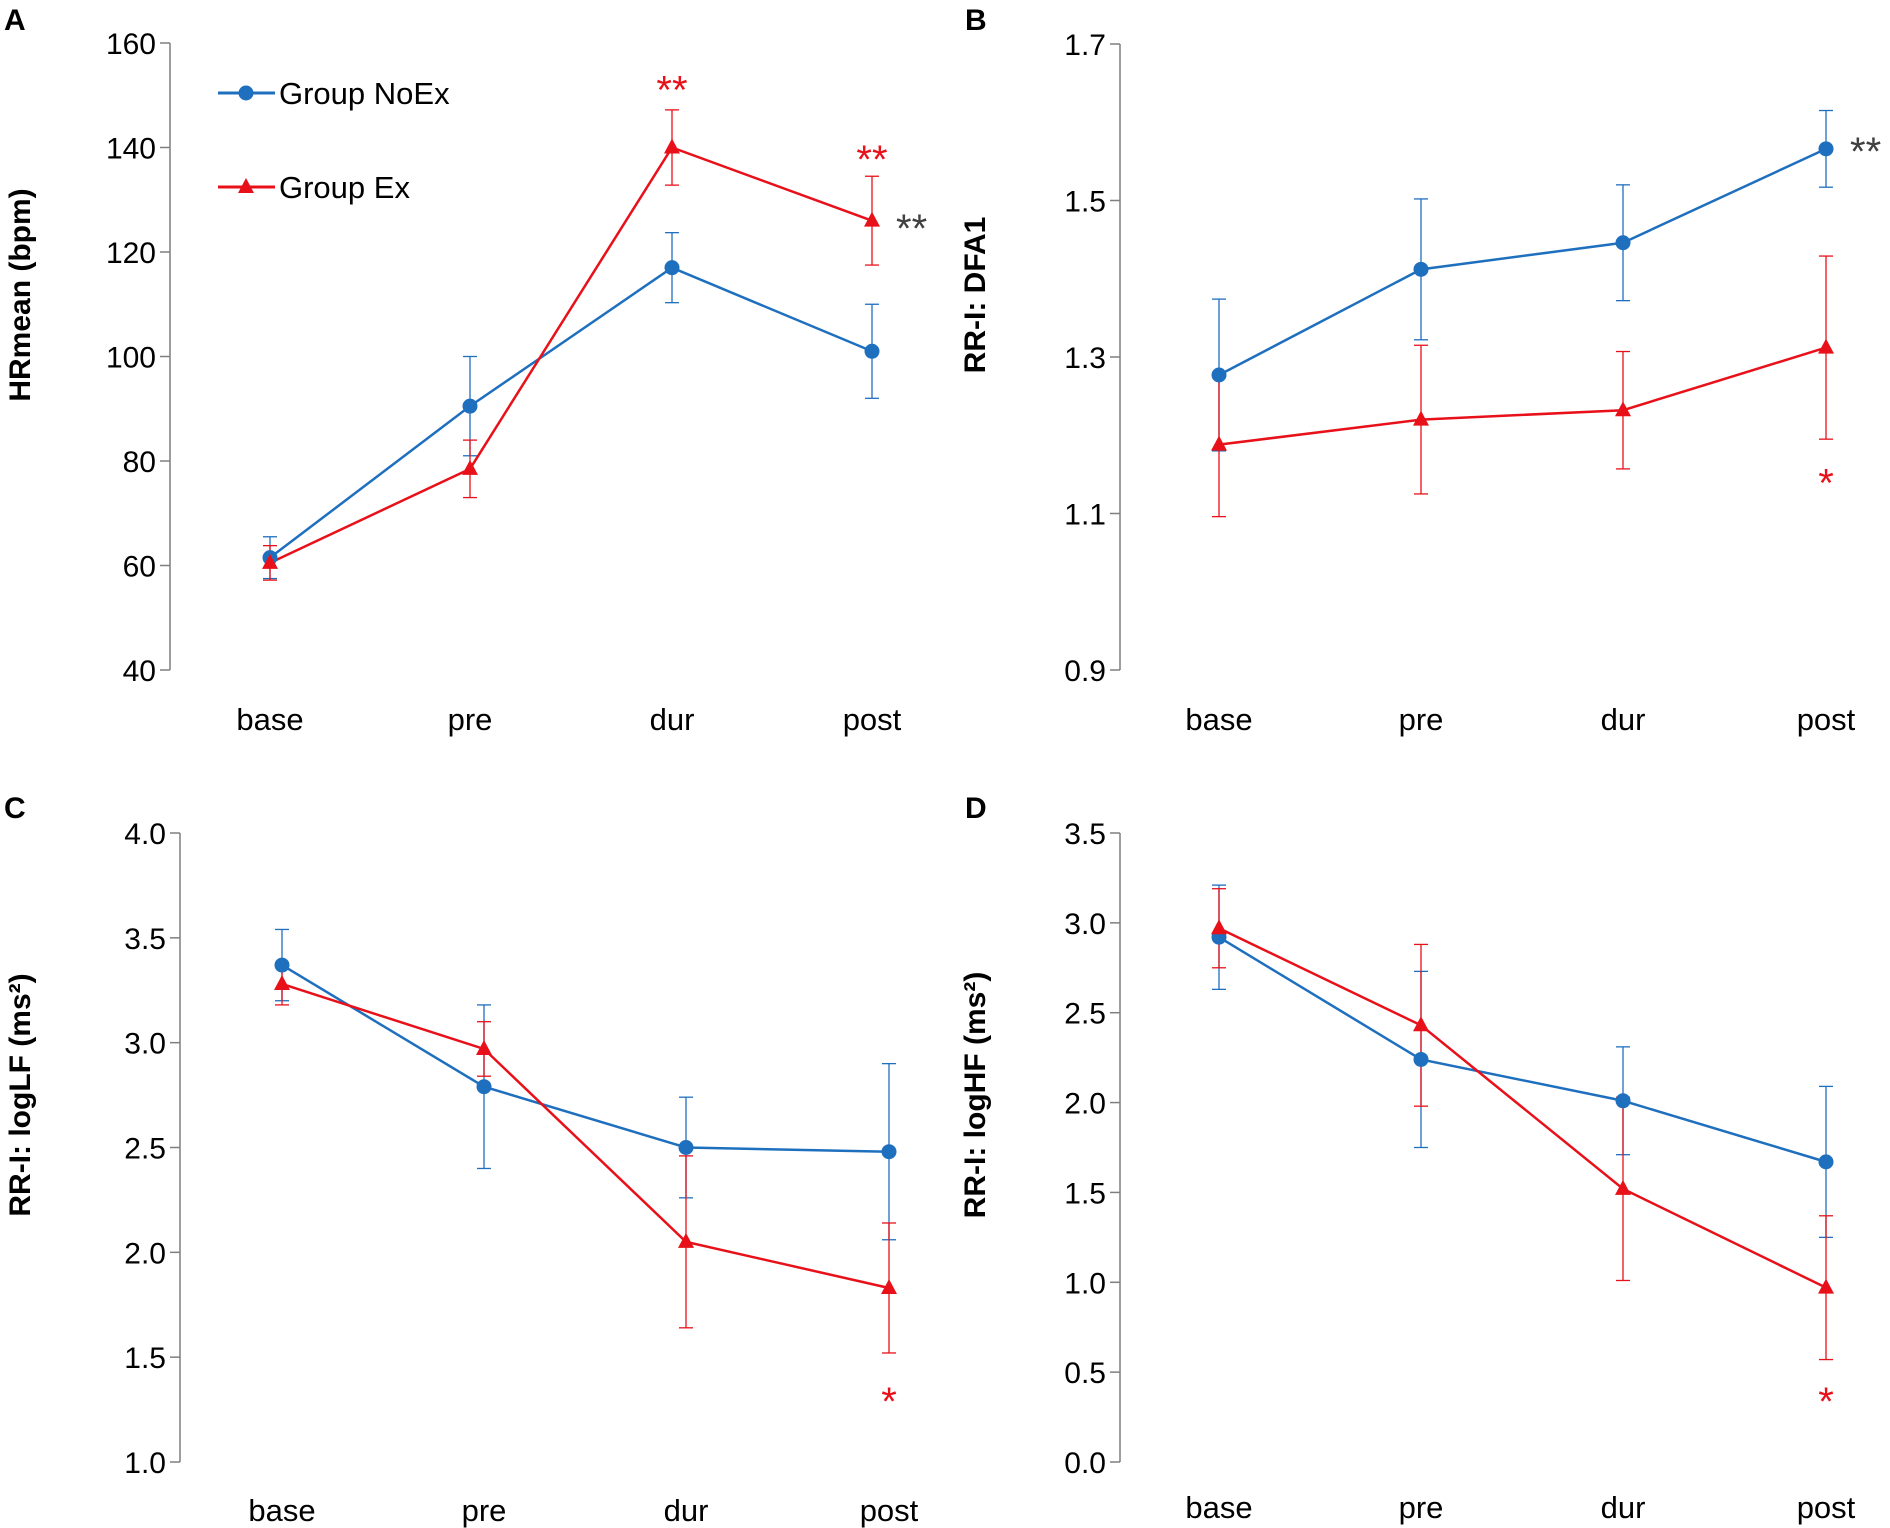 Image resolution: width=1890 pixels, height=1528 pixels. Describe the element at coordinates (20, 1094) in the screenshot. I see `y-axis-title-c: RR-I: logLF (ms²)` at that location.